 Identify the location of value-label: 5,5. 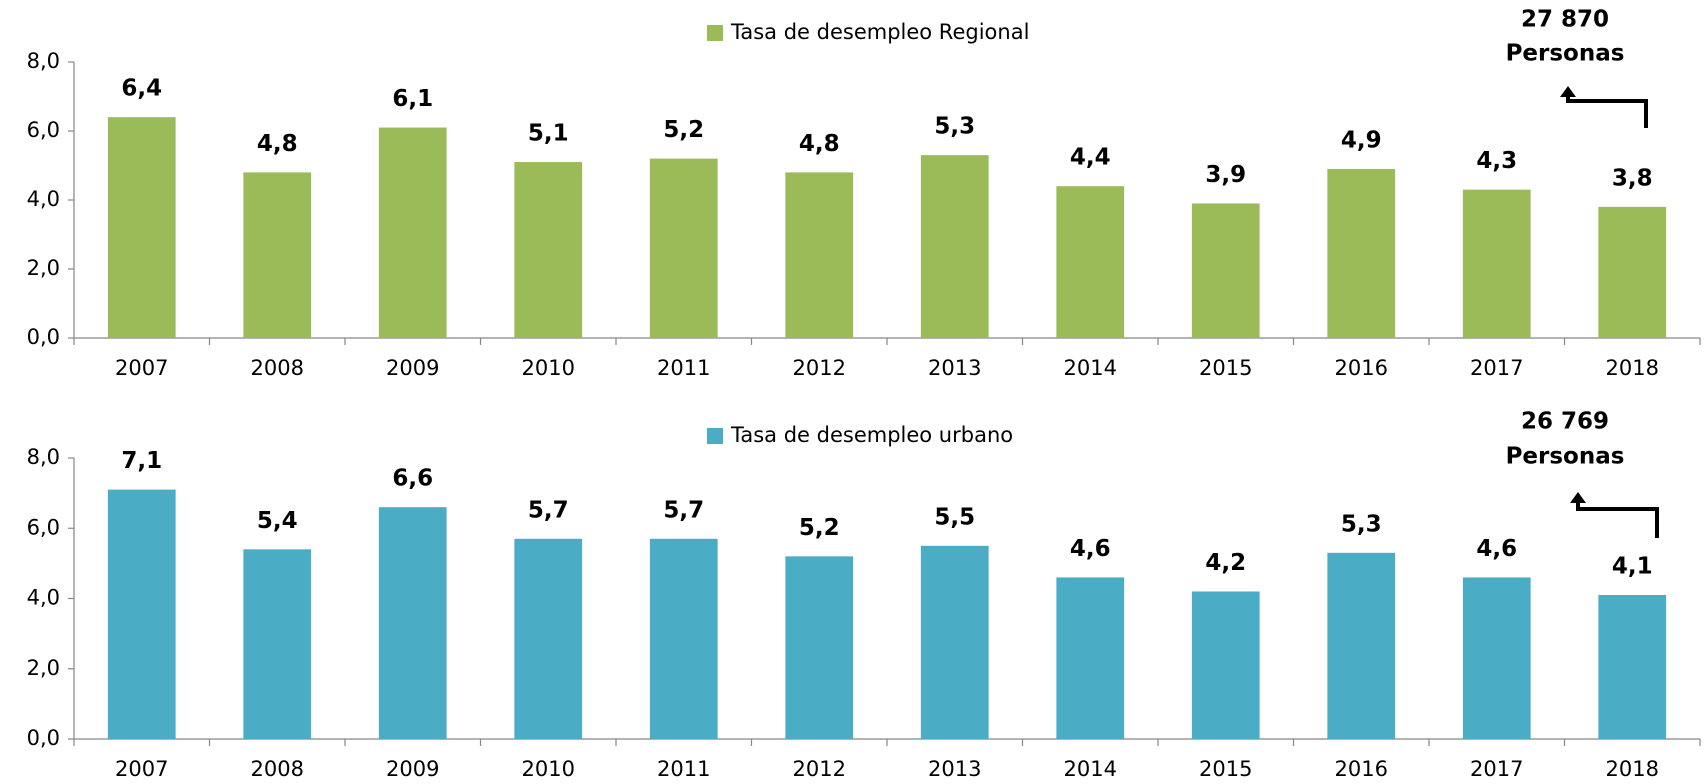
(954, 517).